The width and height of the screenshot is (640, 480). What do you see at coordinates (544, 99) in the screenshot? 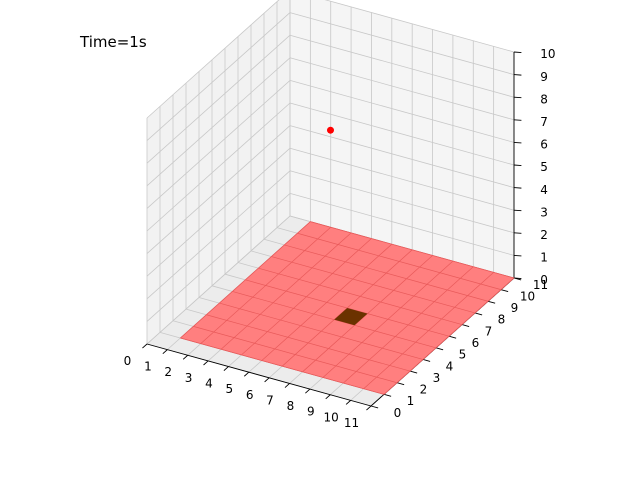
I see `z-tick-label: 8` at bounding box center [544, 99].